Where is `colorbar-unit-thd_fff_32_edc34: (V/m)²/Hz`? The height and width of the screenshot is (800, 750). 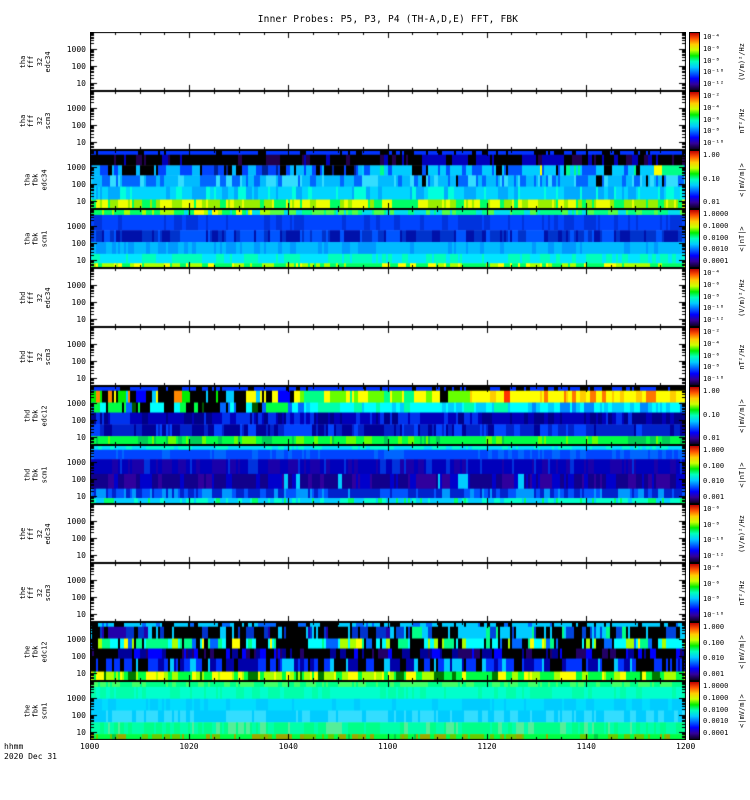
colorbar-unit-thd_fff_32_edc34: (V/m)²/Hz is located at coordinates (742, 297).